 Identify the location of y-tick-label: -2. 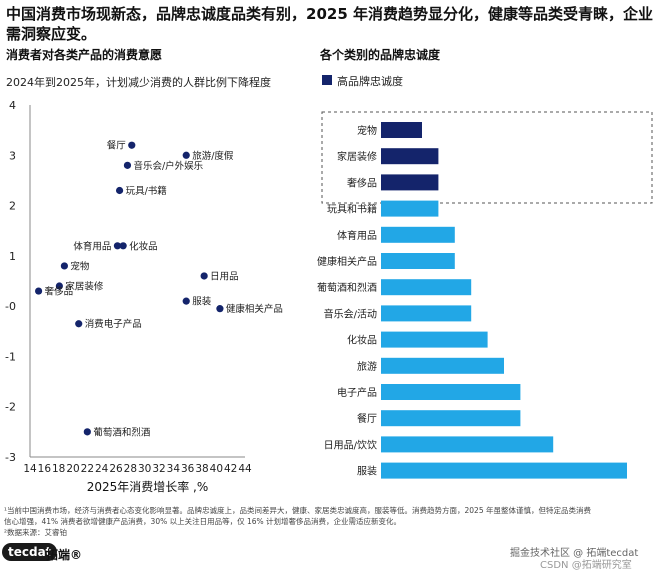
(10, 407).